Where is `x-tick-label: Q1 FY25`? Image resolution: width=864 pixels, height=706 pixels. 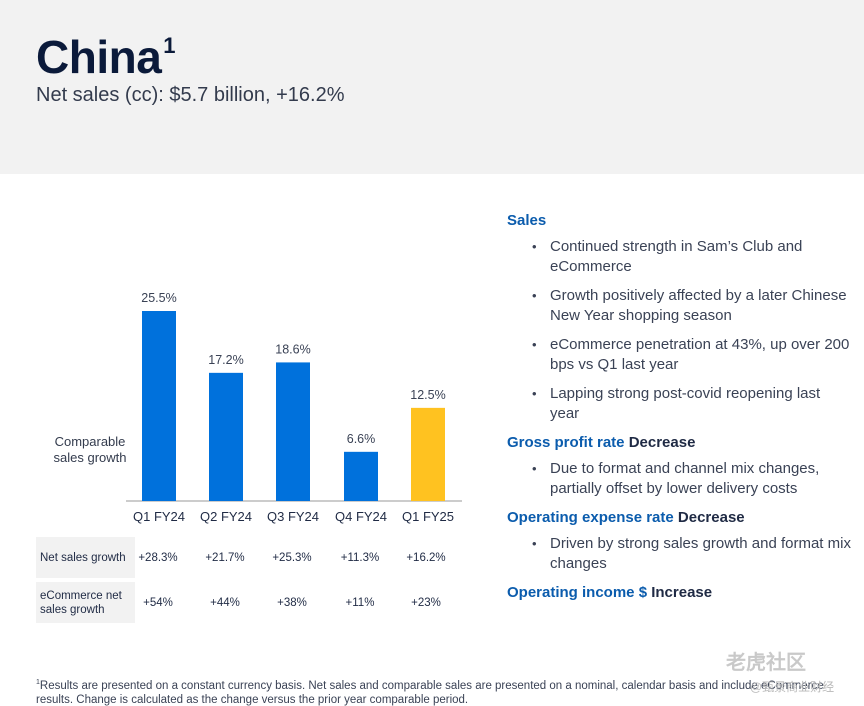
x-tick-label: Q1 FY25 is located at coordinates (428, 516).